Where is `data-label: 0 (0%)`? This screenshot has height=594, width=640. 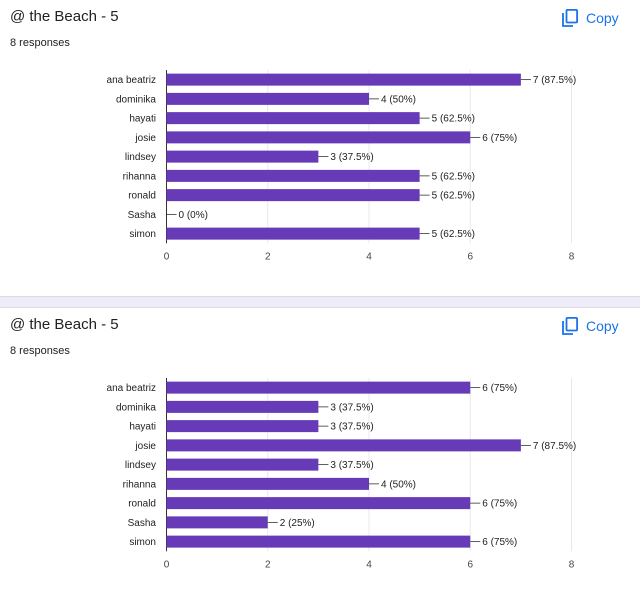
data-label: 0 (0%) is located at coordinates (193, 215).